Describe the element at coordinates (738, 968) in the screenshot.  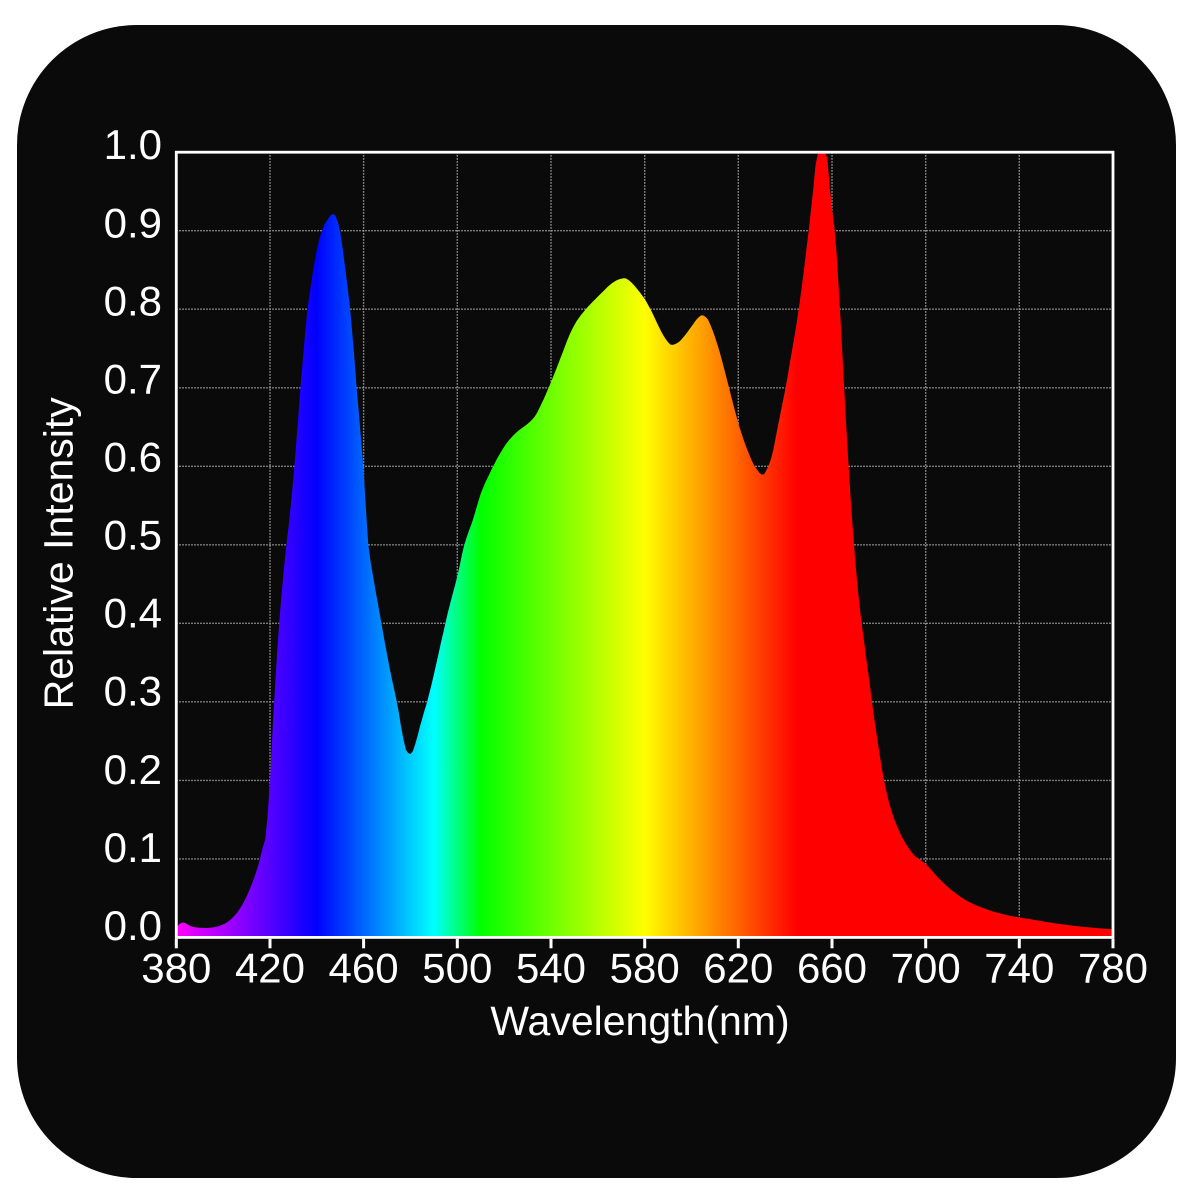
I see `svg-text: 620` at that location.